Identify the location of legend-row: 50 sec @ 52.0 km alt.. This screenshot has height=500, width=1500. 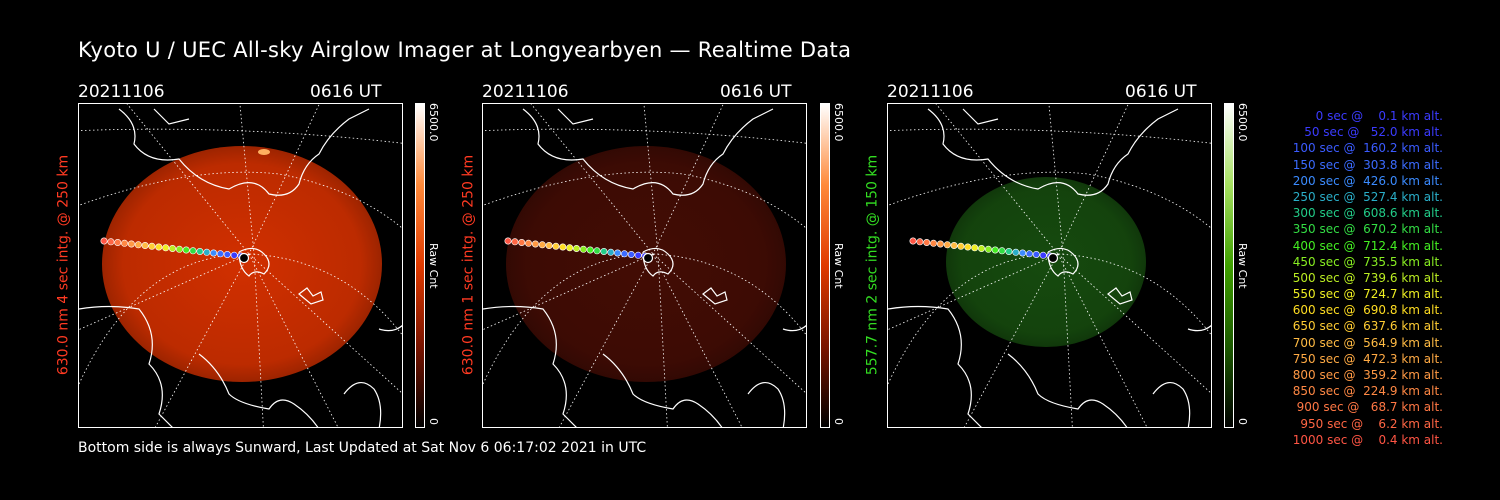
(1369, 132).